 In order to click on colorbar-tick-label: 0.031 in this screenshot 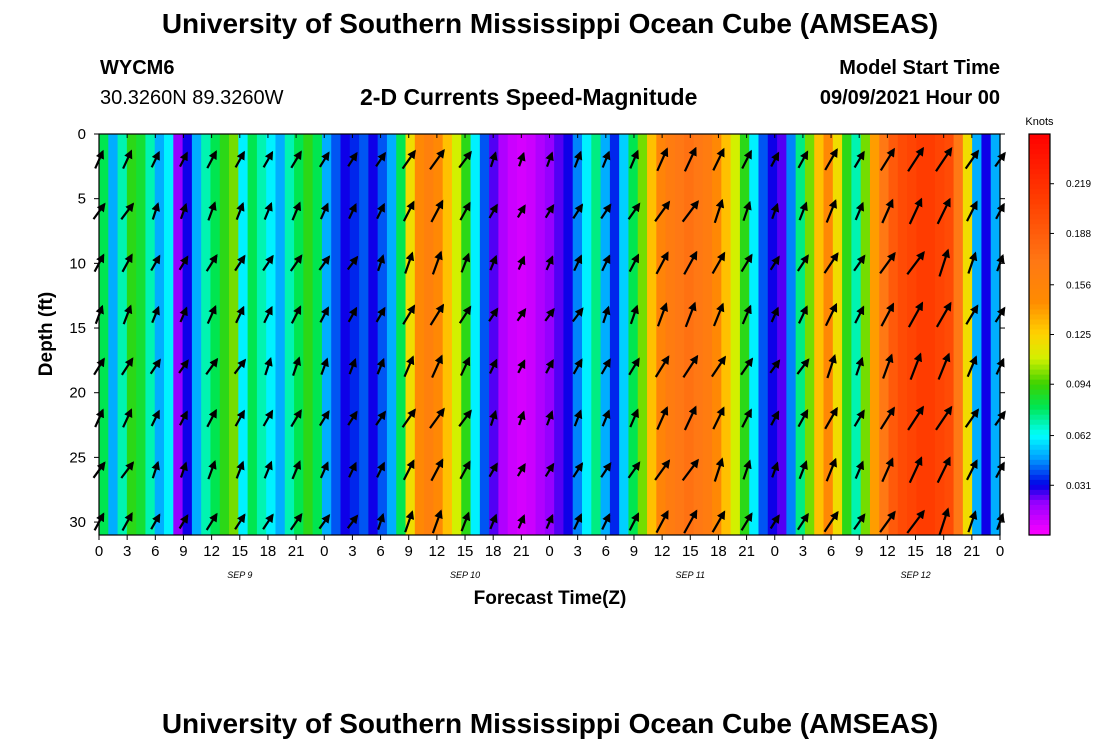, I will do `click(1078, 486)`.